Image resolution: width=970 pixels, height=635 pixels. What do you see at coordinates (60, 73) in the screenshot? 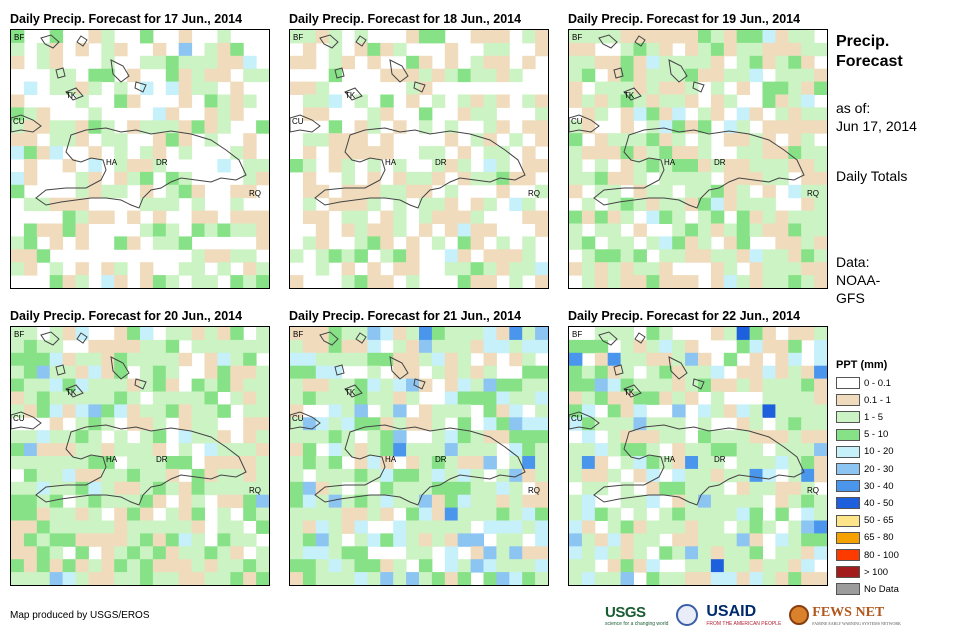
I see `island-outline` at bounding box center [60, 73].